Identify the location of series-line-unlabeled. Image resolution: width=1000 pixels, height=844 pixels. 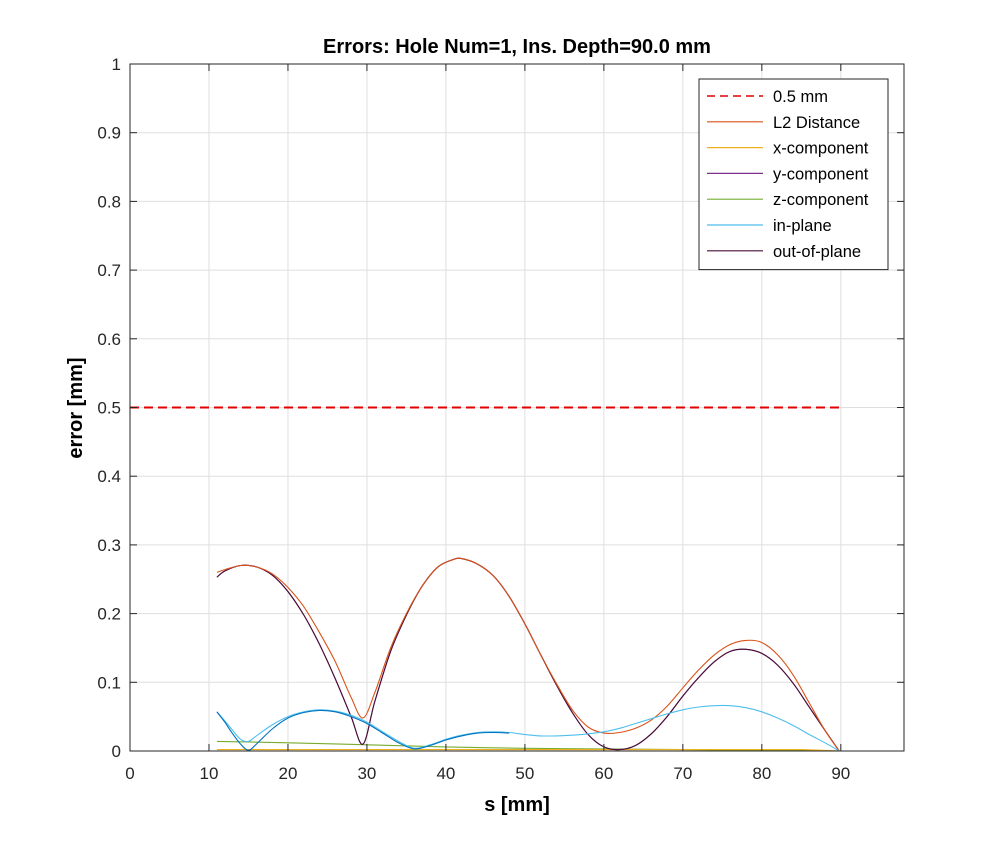
(363, 730).